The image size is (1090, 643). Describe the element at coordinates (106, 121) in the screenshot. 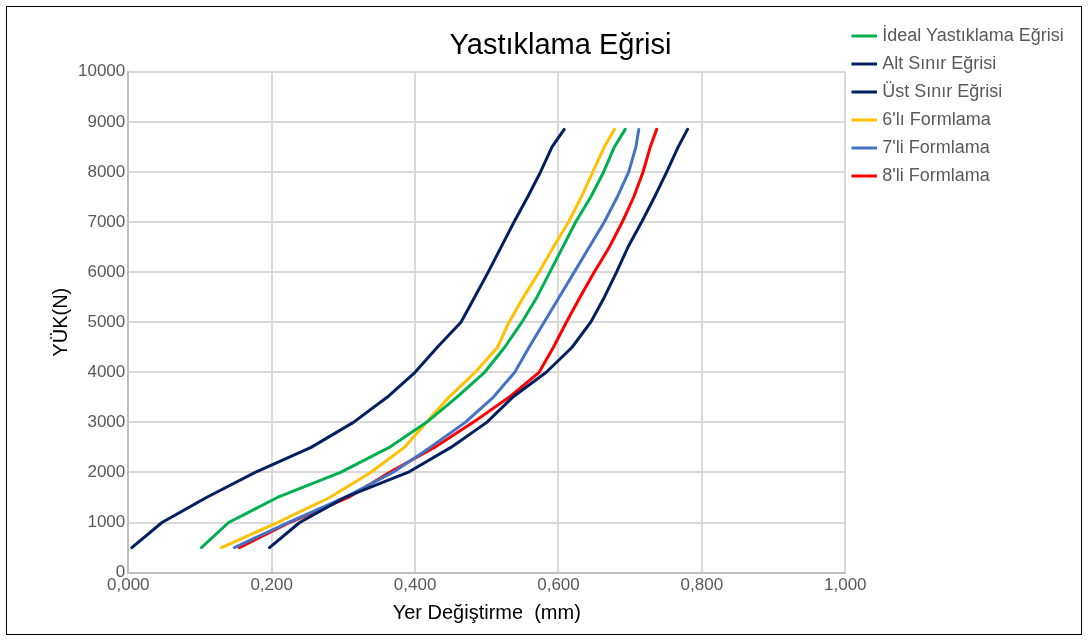

I see `y-tick-label: 9000` at that location.